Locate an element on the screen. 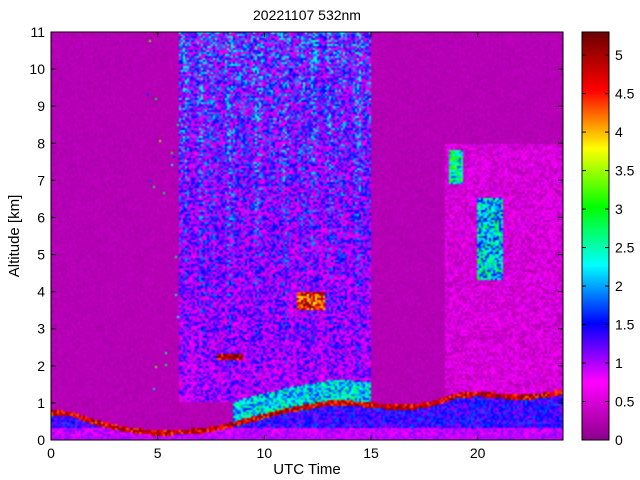  y-tick-label: 0 is located at coordinates (41, 440).